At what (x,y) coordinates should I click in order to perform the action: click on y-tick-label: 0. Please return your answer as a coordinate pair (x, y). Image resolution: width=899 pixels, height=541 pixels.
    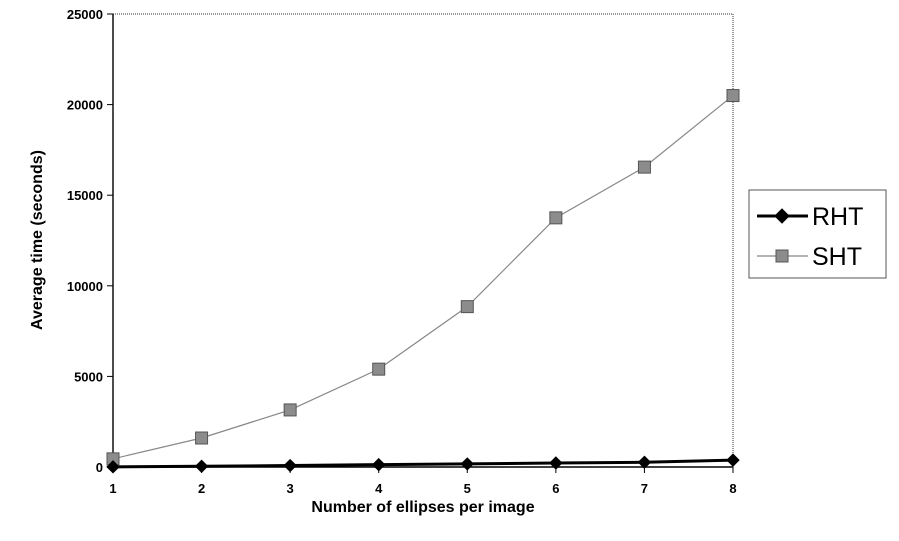
    Looking at the image, I should click on (99, 467).